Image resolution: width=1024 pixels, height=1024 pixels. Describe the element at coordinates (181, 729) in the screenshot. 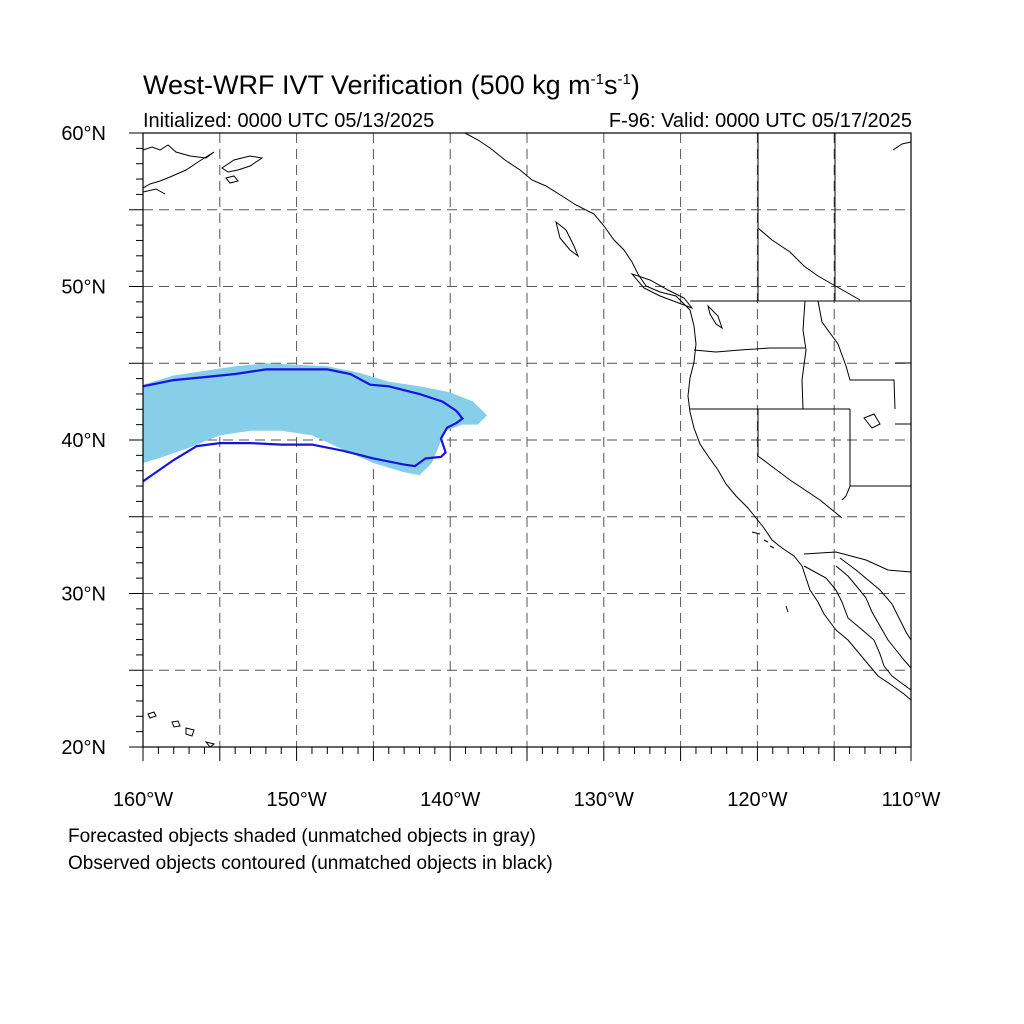

I see `hawaii-islands` at that location.